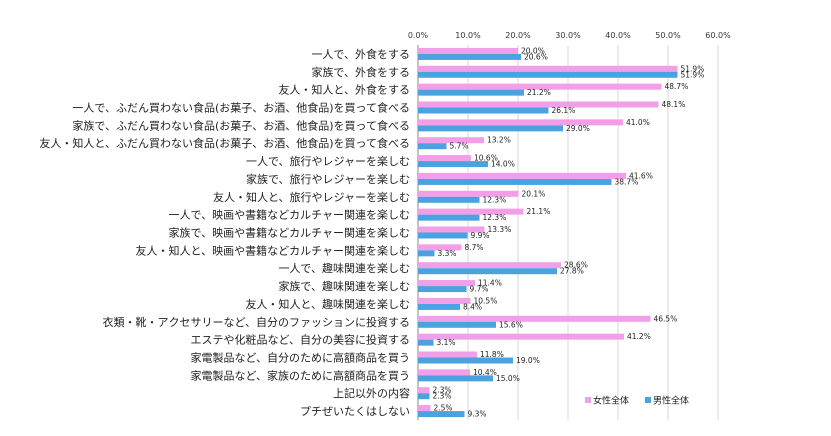 The height and width of the screenshot is (436, 831). Describe the element at coordinates (674, 104) in the screenshot. I see `data-label: 48.1%` at that location.